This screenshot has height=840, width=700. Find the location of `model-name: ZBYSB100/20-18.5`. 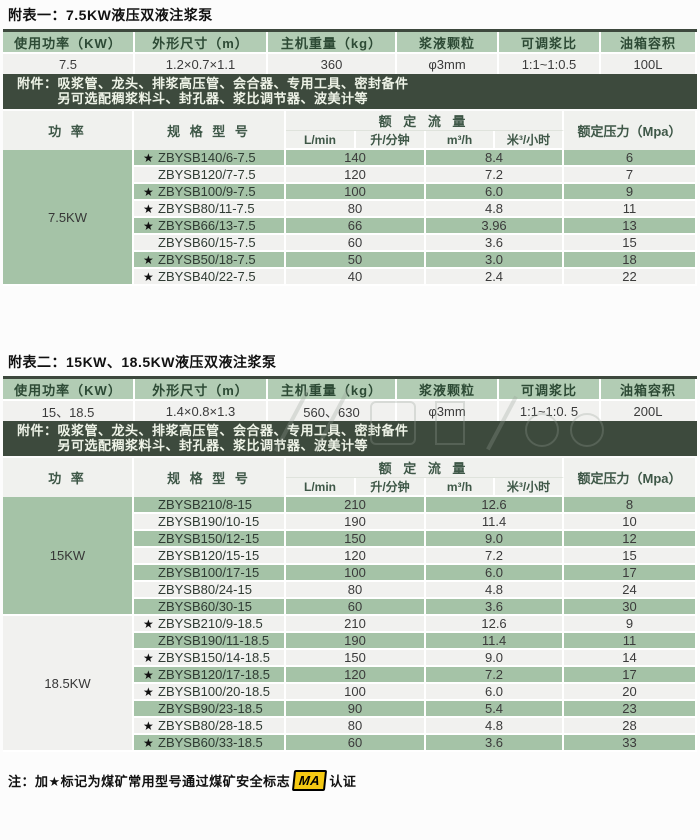

model-name: ZBYSB100/20-18.5 is located at coordinates (214, 691).